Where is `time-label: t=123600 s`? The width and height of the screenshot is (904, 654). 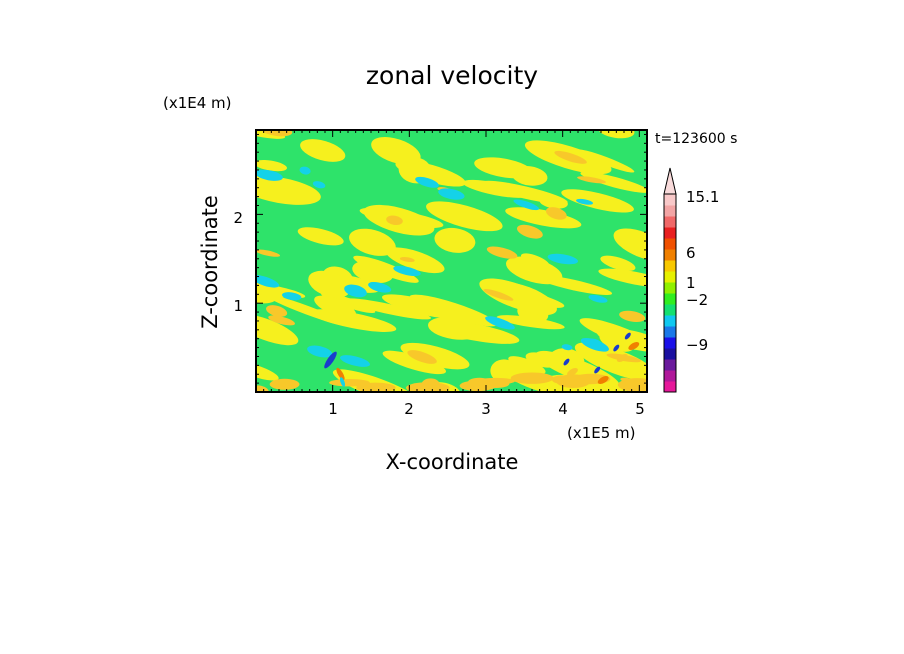
time-label: t=123600 s is located at coordinates (696, 139).